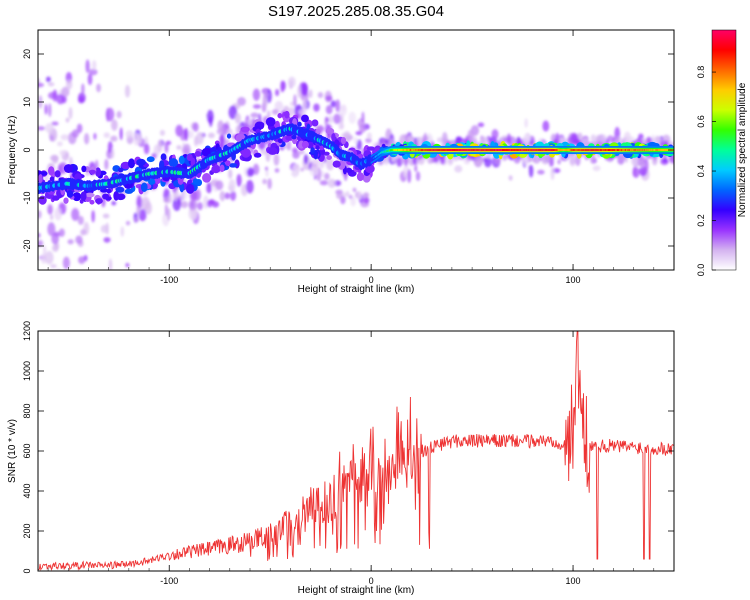 The image size is (750, 600). Describe the element at coordinates (27, 490) in the screenshot. I see `snr-y-tick-label: 400` at that location.